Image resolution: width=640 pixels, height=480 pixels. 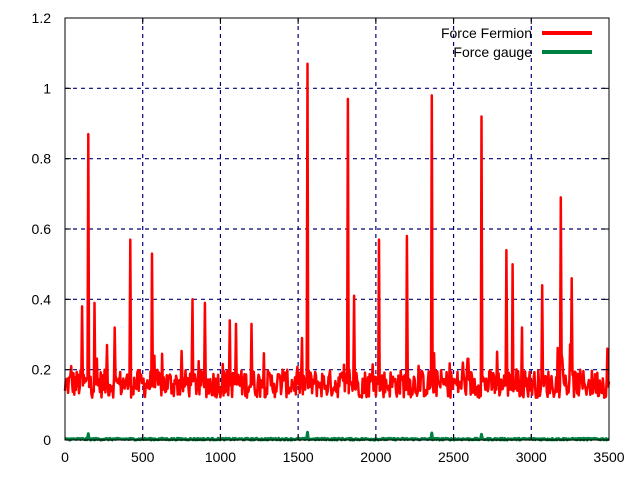 I want to click on legend-label-force-fermion: Force Fermion, so click(x=486, y=33).